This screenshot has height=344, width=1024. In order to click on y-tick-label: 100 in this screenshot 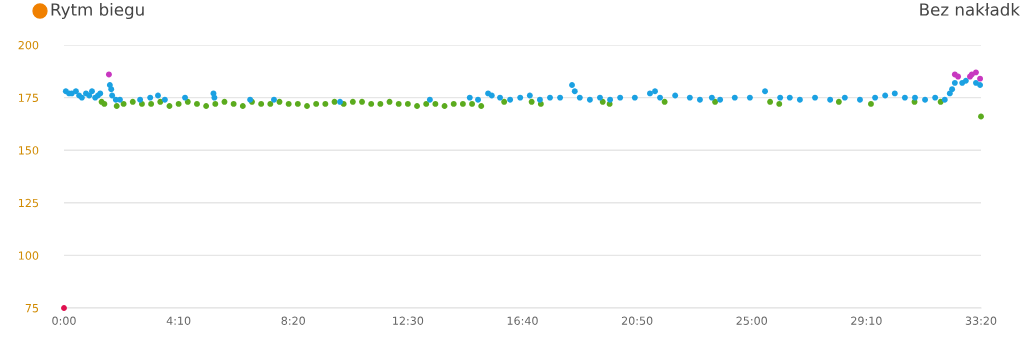, I will do `click(29, 255)`.